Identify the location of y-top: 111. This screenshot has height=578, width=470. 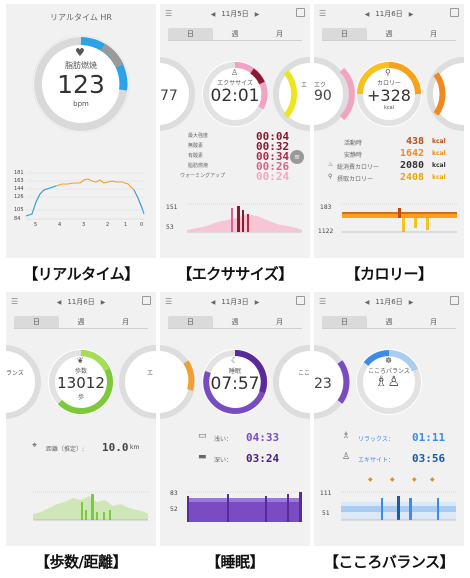
(326, 493).